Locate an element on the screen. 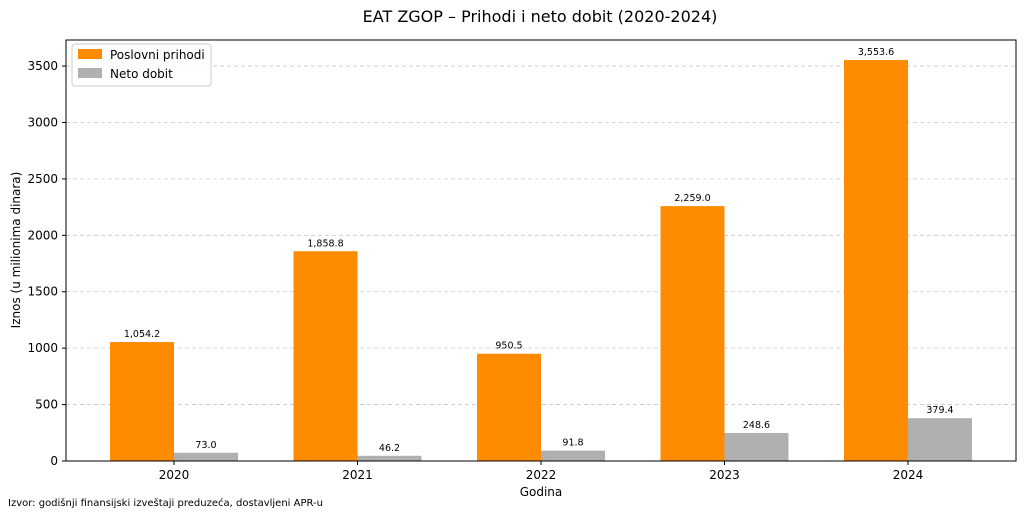  x-tick-label: 2022 is located at coordinates (541, 475).